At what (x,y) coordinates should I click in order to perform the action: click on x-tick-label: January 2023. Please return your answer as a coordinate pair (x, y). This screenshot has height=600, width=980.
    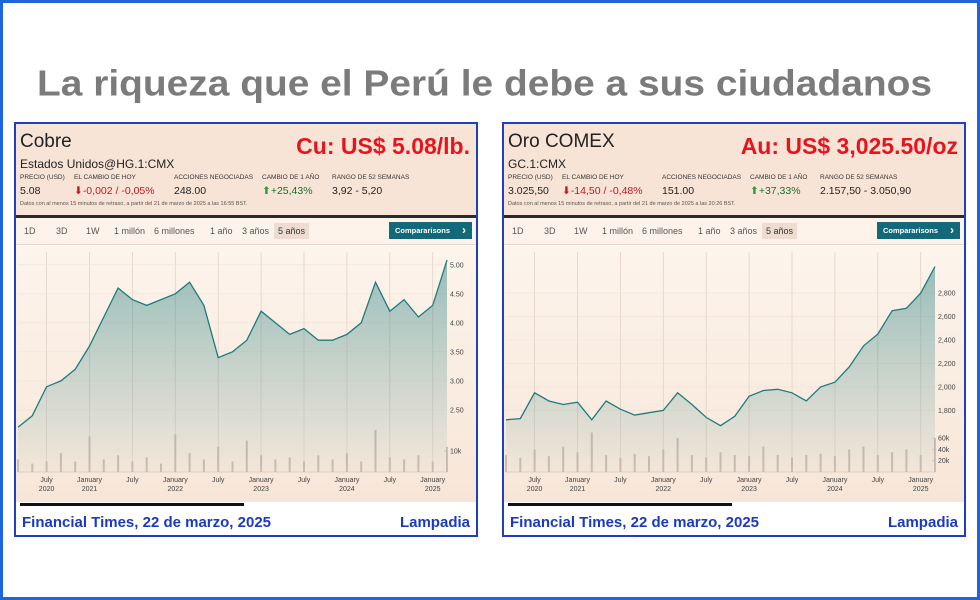
    Looking at the image, I should click on (261, 485).